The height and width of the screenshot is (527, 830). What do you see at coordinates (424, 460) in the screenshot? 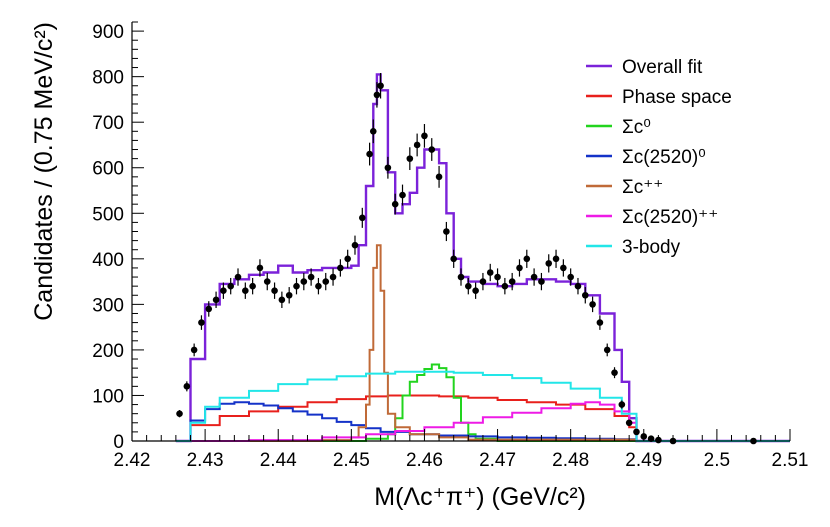
I see `x-tick-label: 2.46` at bounding box center [424, 460].